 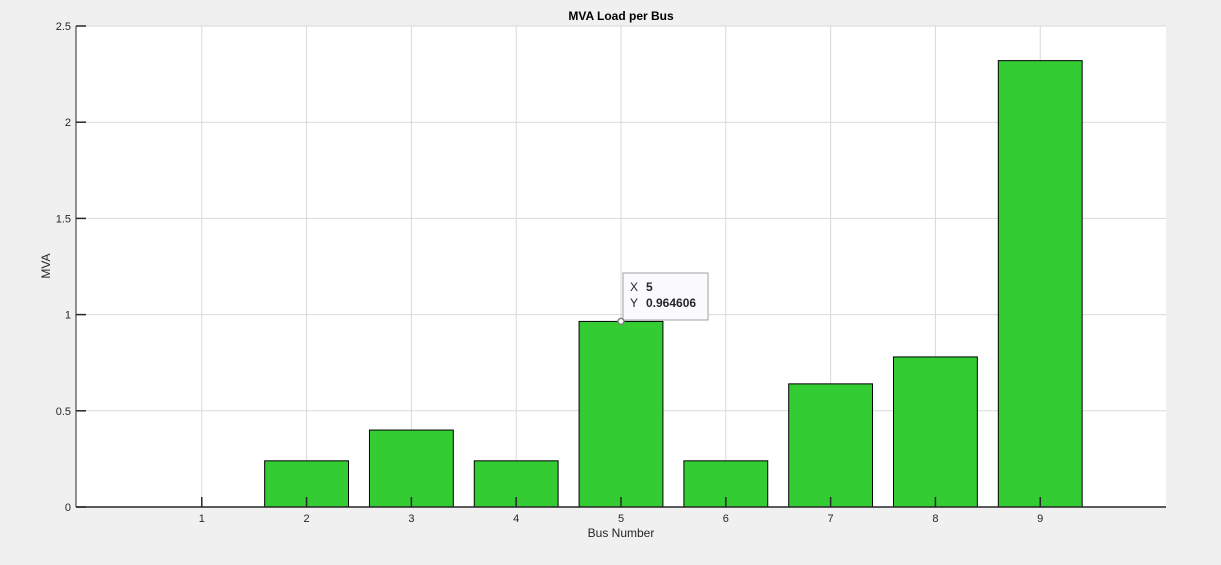 I want to click on datatip-x-label: X, so click(x=634, y=287).